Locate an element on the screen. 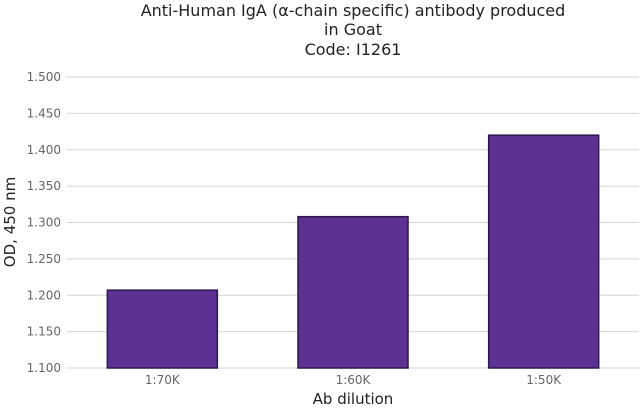 The width and height of the screenshot is (640, 410). y-tick-label: 1.300 is located at coordinates (44, 223).